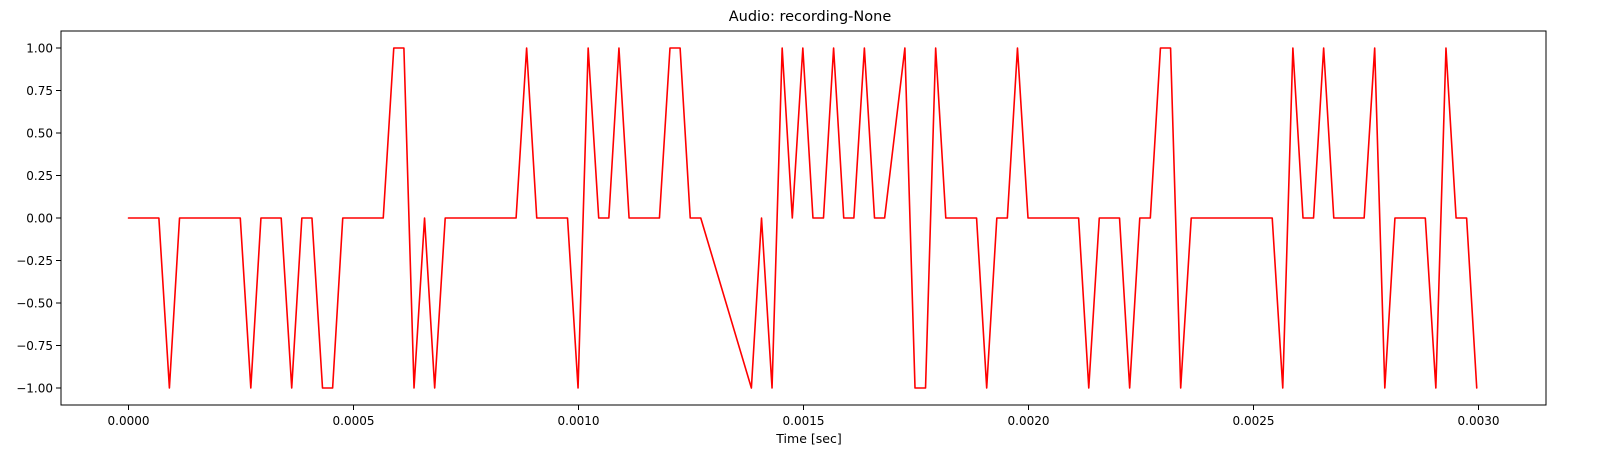  Describe the element at coordinates (39, 91) in the screenshot. I see `y-tick-label: 0.75` at that location.